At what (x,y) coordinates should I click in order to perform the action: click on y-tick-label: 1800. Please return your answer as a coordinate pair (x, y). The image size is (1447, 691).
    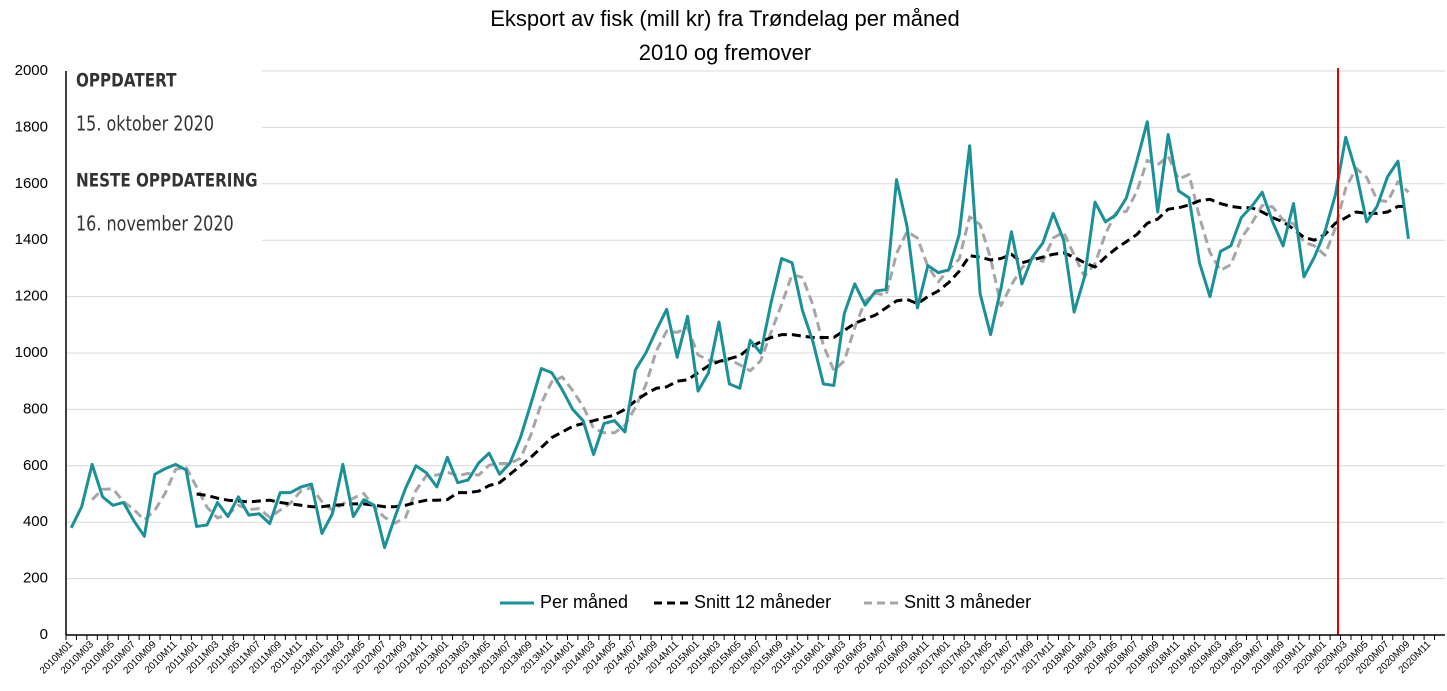
    Looking at the image, I should click on (31, 126).